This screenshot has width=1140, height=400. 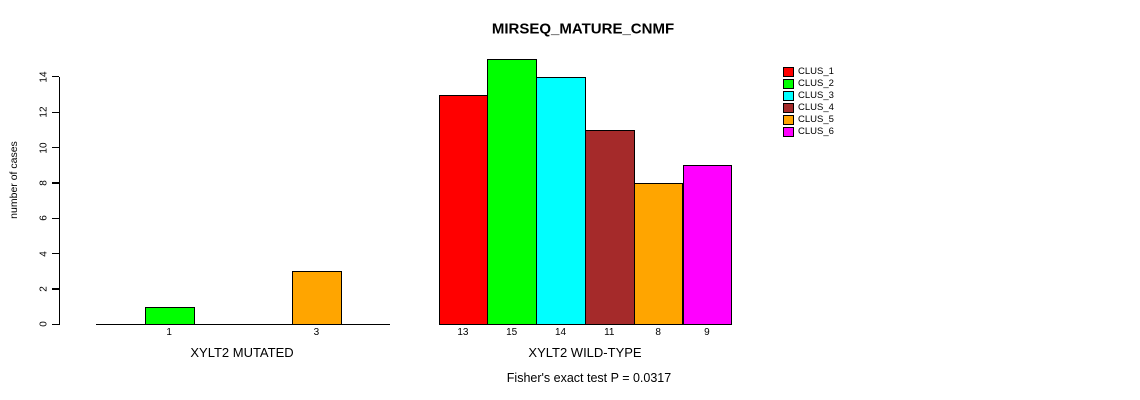 I want to click on bar-value-label: 15, so click(x=512, y=332).